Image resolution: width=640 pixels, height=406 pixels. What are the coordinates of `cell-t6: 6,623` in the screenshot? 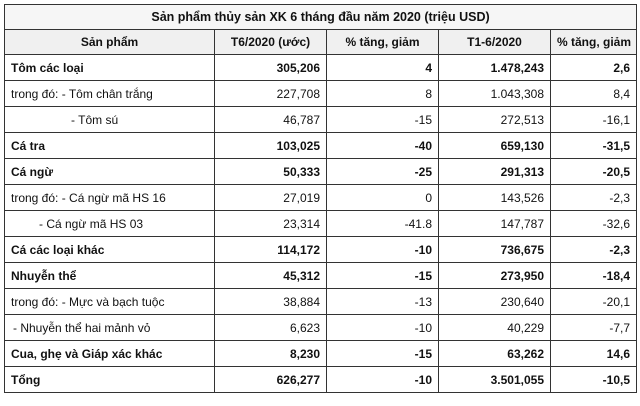 It's located at (270, 327).